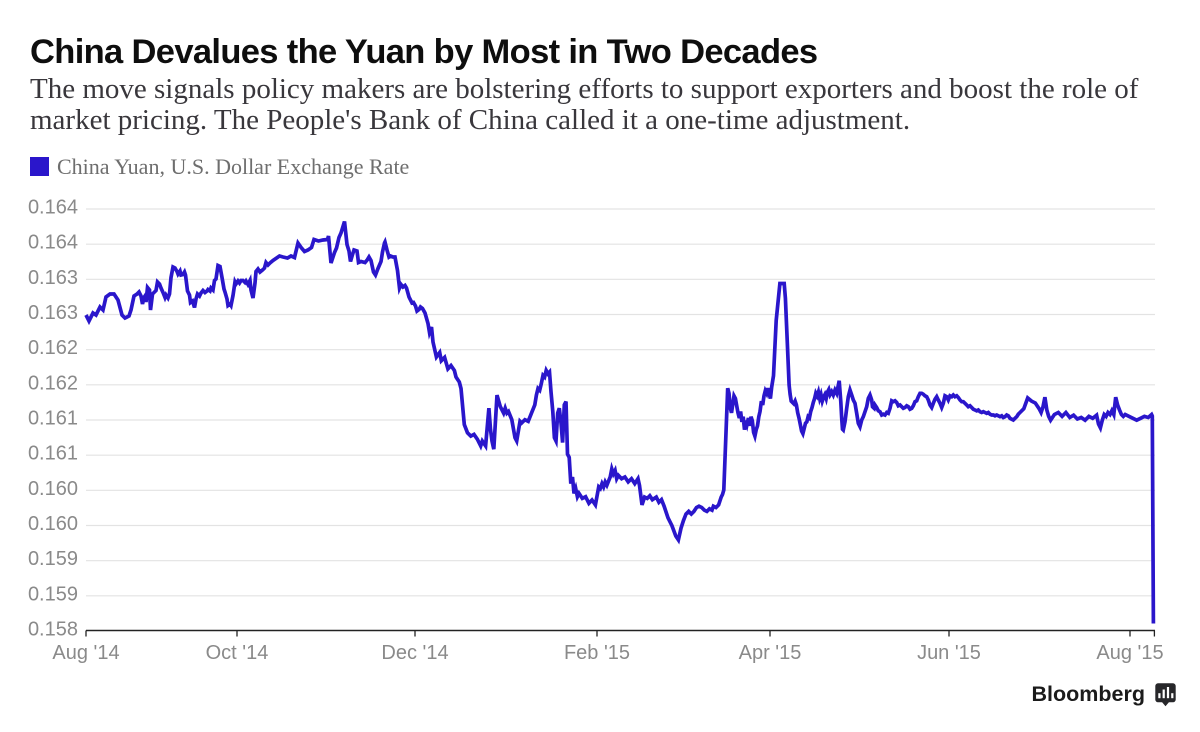 This screenshot has height=732, width=1200. I want to click on svg-text: Jun '15, so click(949, 653).